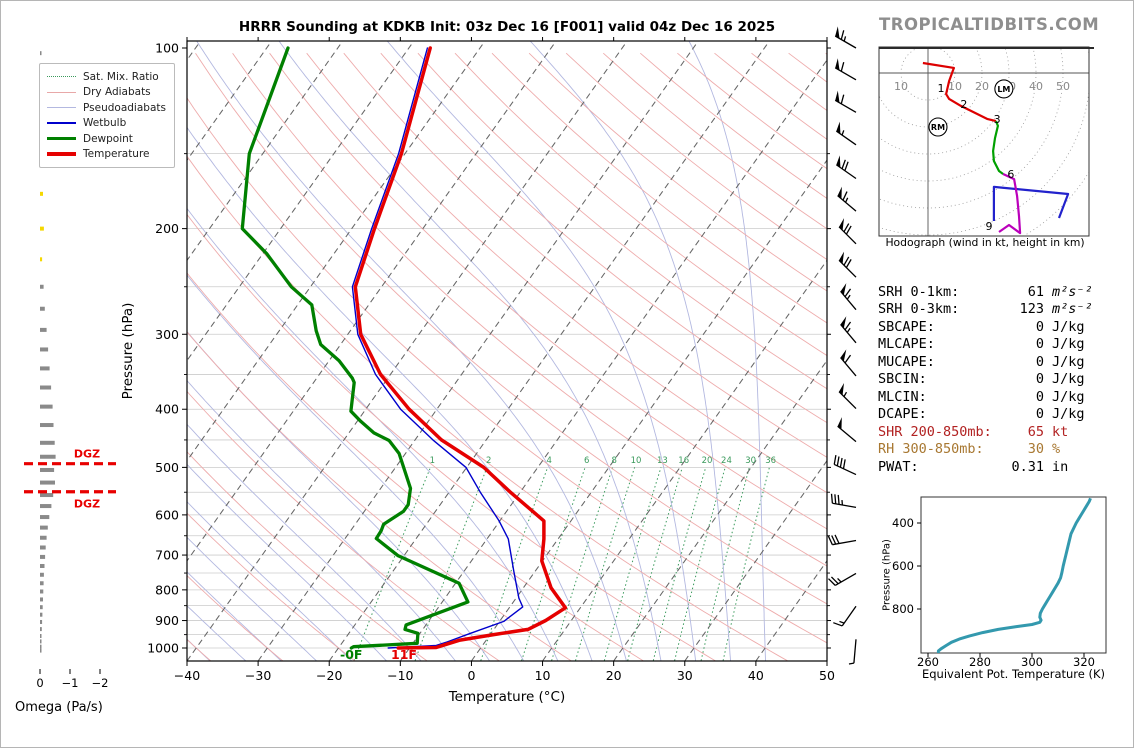  Describe the element at coordinates (59, 707) in the screenshot. I see `omega-axis-label: Omega (Pa/s)` at that location.